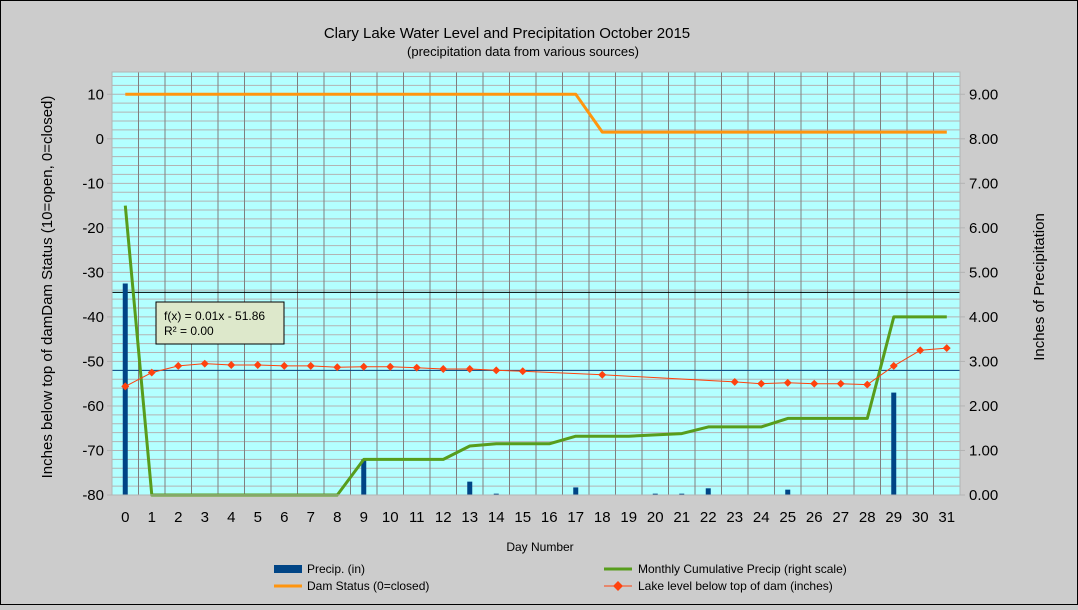 The height and width of the screenshot is (610, 1078). Describe the element at coordinates (655, 517) in the screenshot. I see `x-tick-label: 20` at that location.